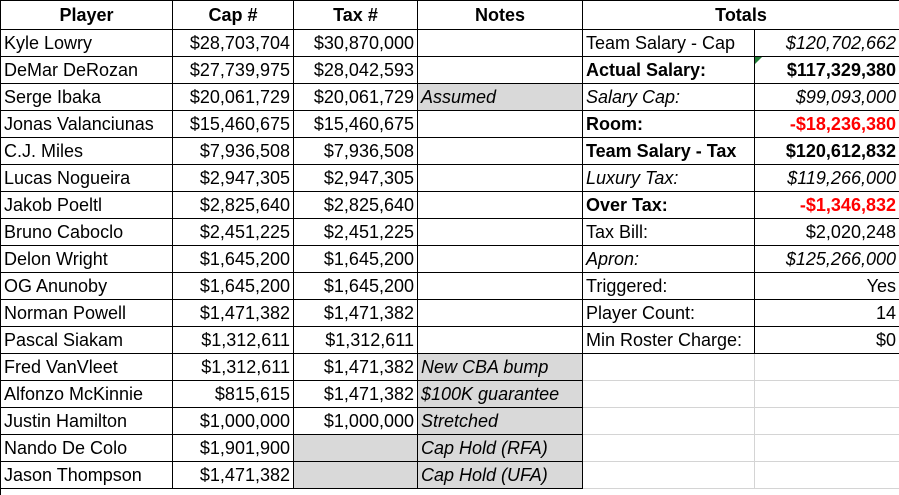  I want to click on note-cell: Stretched, so click(500, 421).